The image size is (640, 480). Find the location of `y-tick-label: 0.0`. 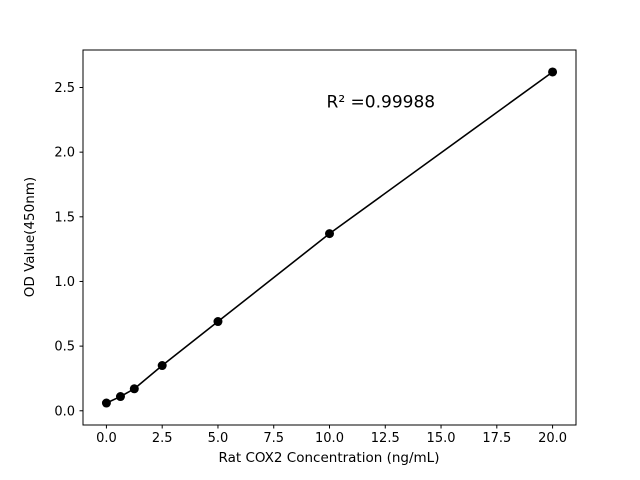

y-tick-label: 0.0 is located at coordinates (64, 411).